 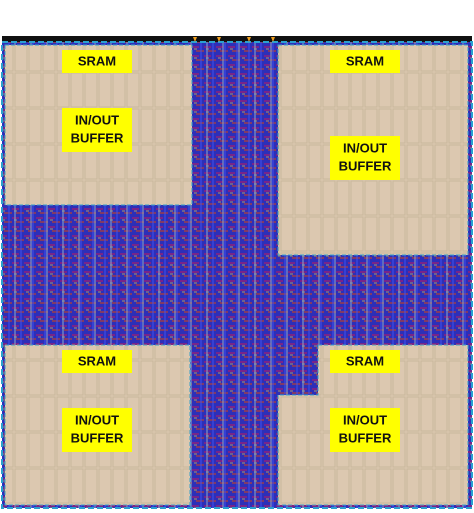 What do you see at coordinates (234, 39) in the screenshot?
I see `pins` at bounding box center [234, 39].